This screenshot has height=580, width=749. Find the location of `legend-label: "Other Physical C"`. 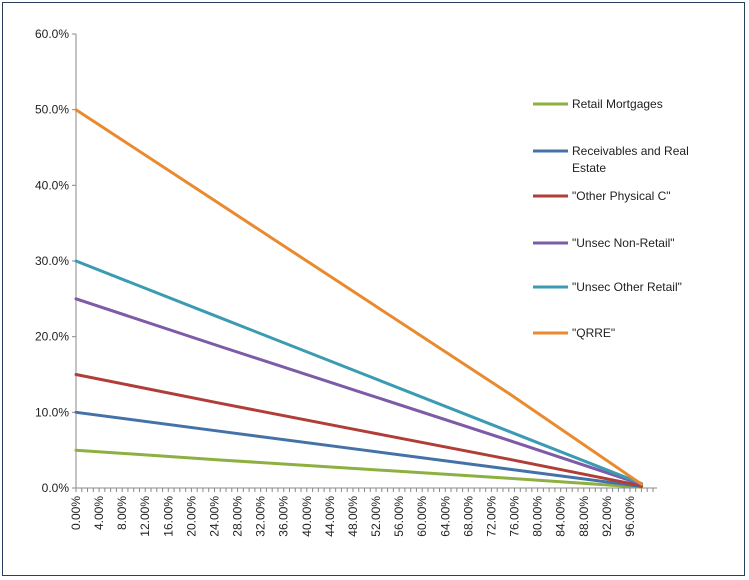

legend-label: "Other Physical C" is located at coordinates (621, 196).